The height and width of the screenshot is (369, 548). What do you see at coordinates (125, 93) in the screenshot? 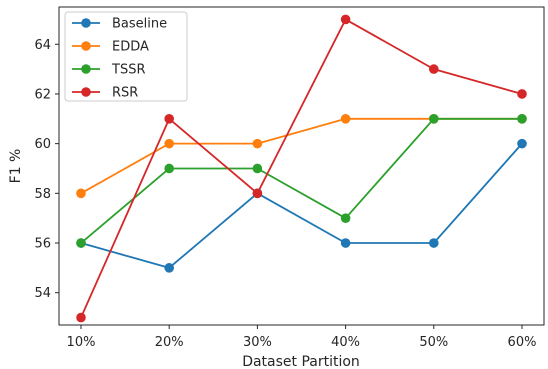
I see `legend-label-rsr: RSR` at bounding box center [125, 93].